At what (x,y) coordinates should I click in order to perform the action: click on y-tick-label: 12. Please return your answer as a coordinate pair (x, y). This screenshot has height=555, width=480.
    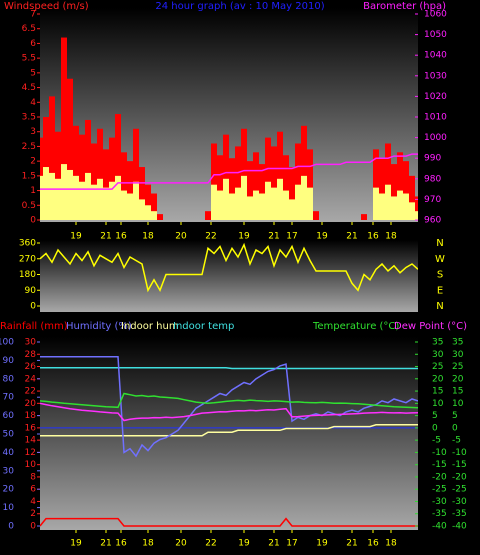
    Looking at the image, I should click on (30, 453).